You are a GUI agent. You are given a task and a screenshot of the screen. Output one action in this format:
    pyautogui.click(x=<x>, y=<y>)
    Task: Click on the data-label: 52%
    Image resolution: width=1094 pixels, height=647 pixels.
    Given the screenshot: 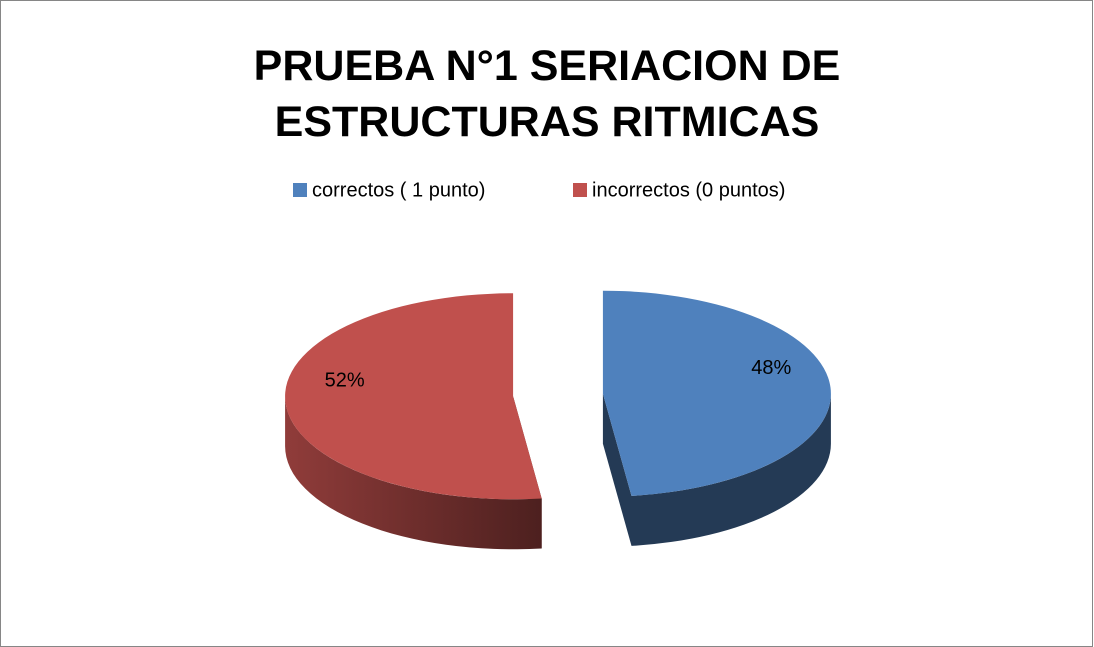 What is the action you would take?
    pyautogui.click(x=345, y=380)
    